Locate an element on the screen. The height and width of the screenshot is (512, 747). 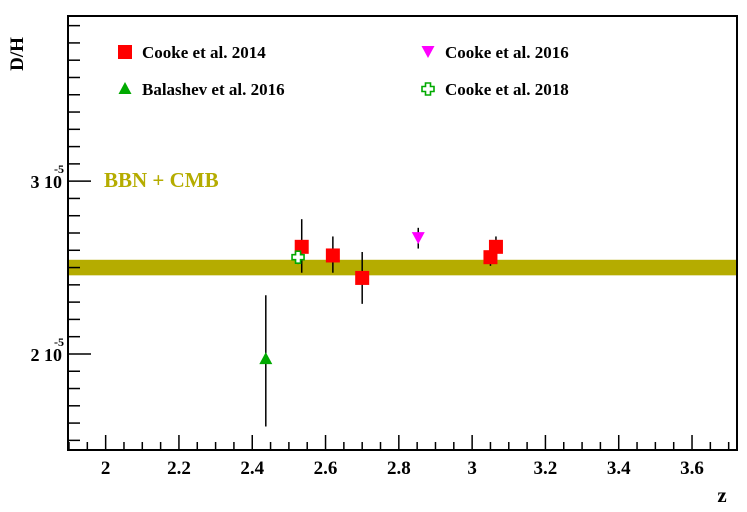
legend-label: Balashev et al. 2016 is located at coordinates (213, 89).